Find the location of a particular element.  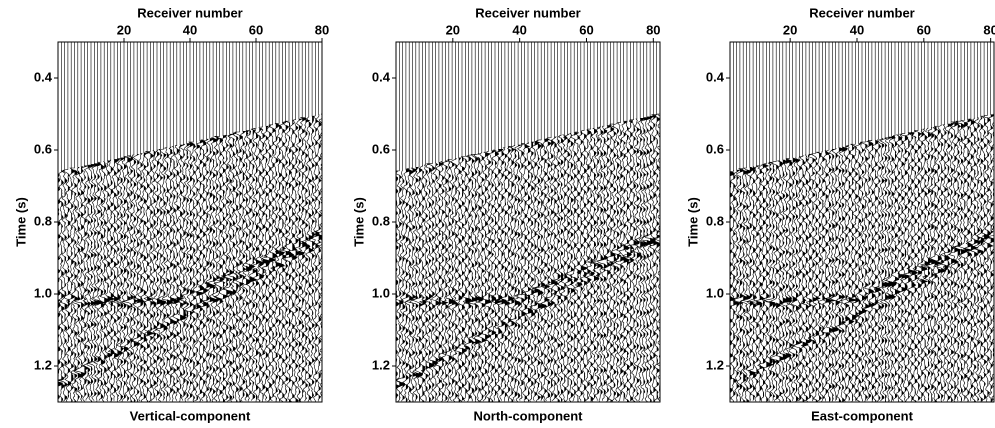

y-axis-label: Time (s) is located at coordinates (692, 222).